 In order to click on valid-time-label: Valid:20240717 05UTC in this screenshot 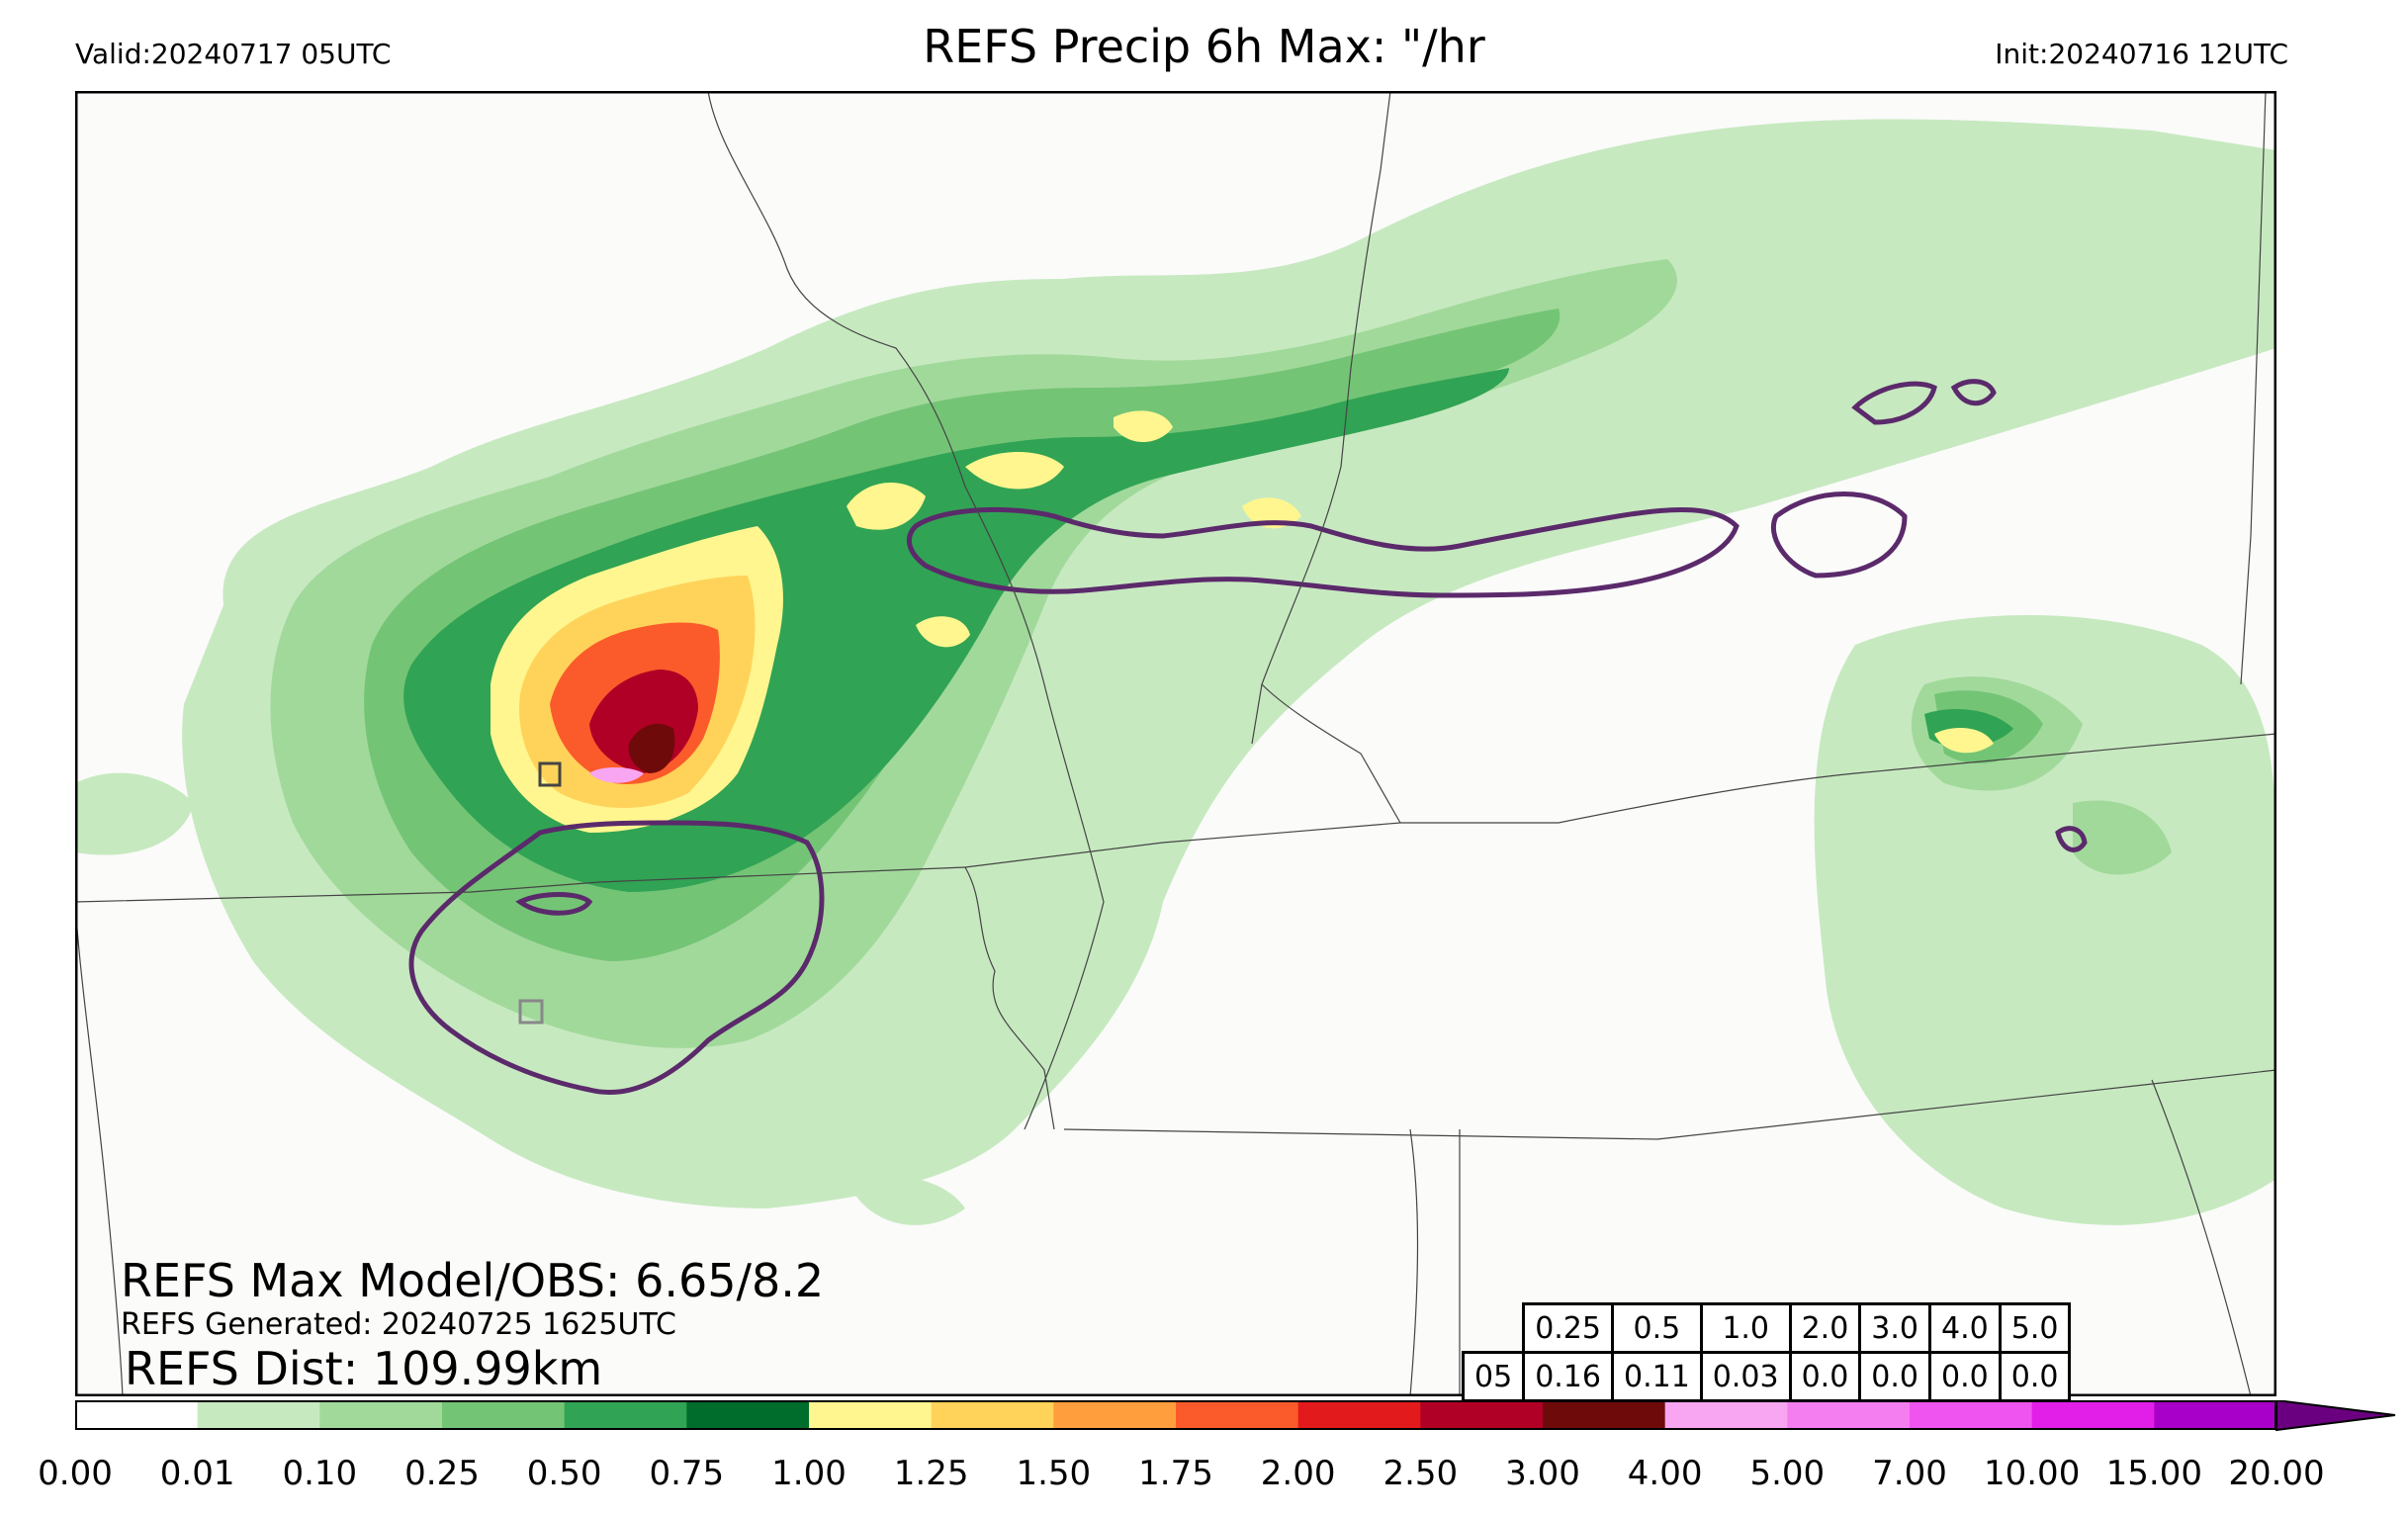, I will do `click(233, 54)`.